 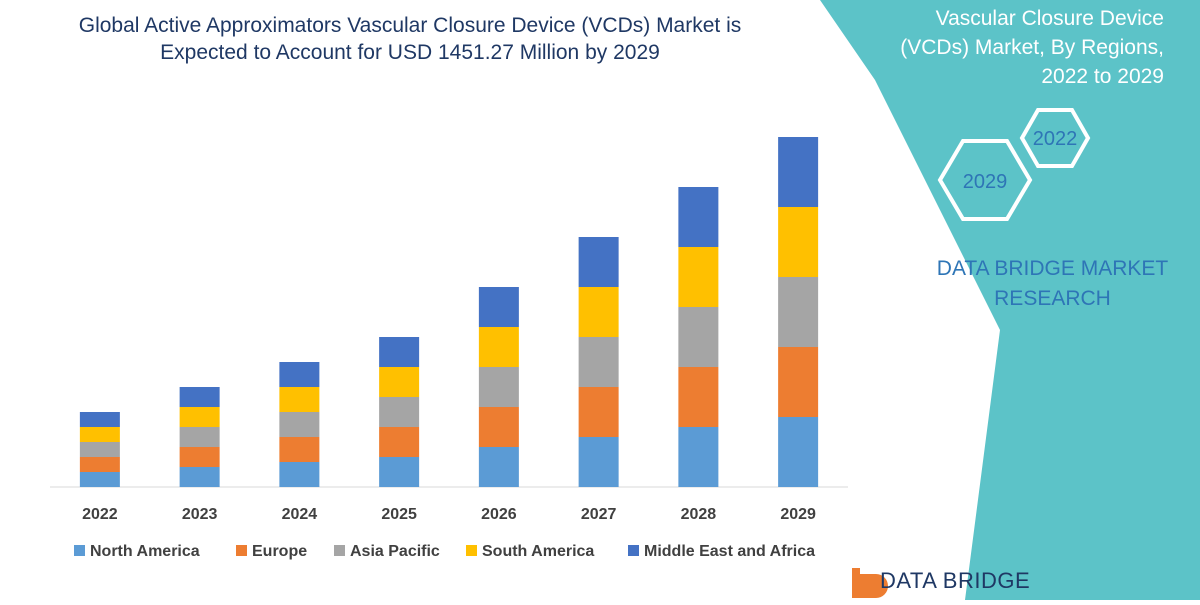 What do you see at coordinates (699, 514) in the screenshot?
I see `x-tick-label: 2028` at bounding box center [699, 514].